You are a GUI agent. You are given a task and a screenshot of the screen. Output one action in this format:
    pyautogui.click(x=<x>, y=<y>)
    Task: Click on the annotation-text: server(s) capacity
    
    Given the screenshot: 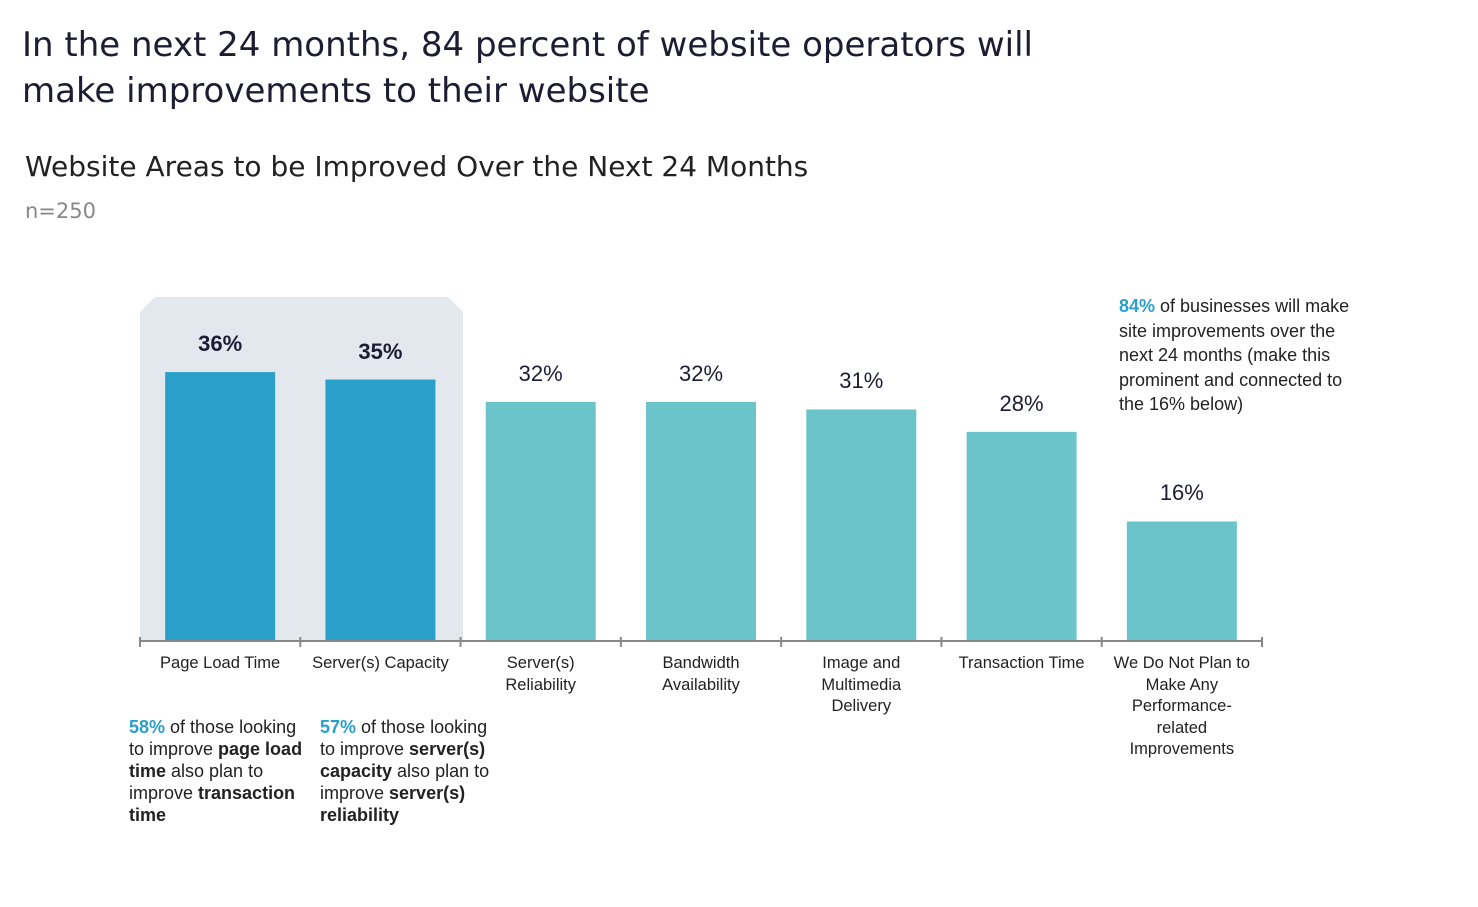 What is the action you would take?
    pyautogui.click(x=403, y=760)
    